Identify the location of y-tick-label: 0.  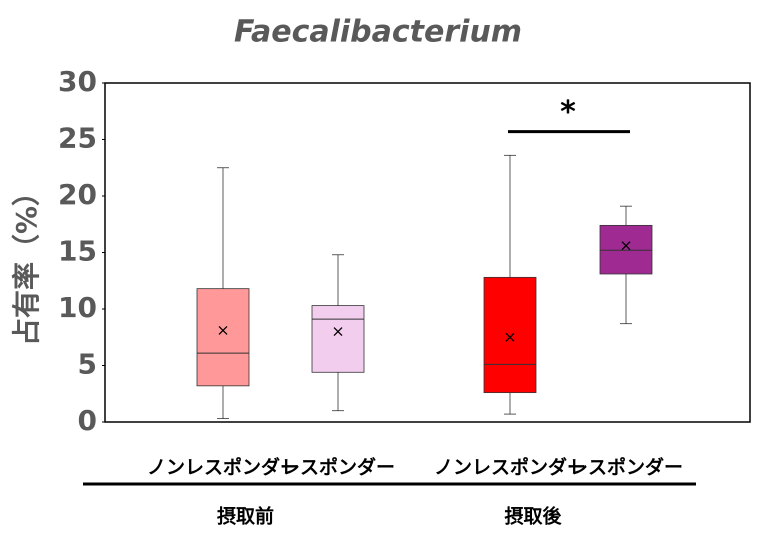
(87, 420).